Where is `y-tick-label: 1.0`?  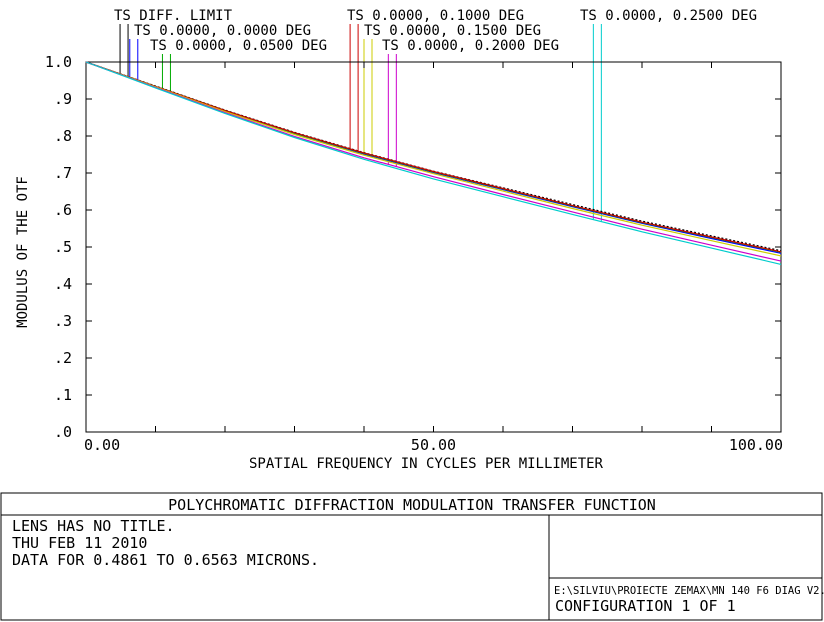
y-tick-label: 1.0 is located at coordinates (58, 62).